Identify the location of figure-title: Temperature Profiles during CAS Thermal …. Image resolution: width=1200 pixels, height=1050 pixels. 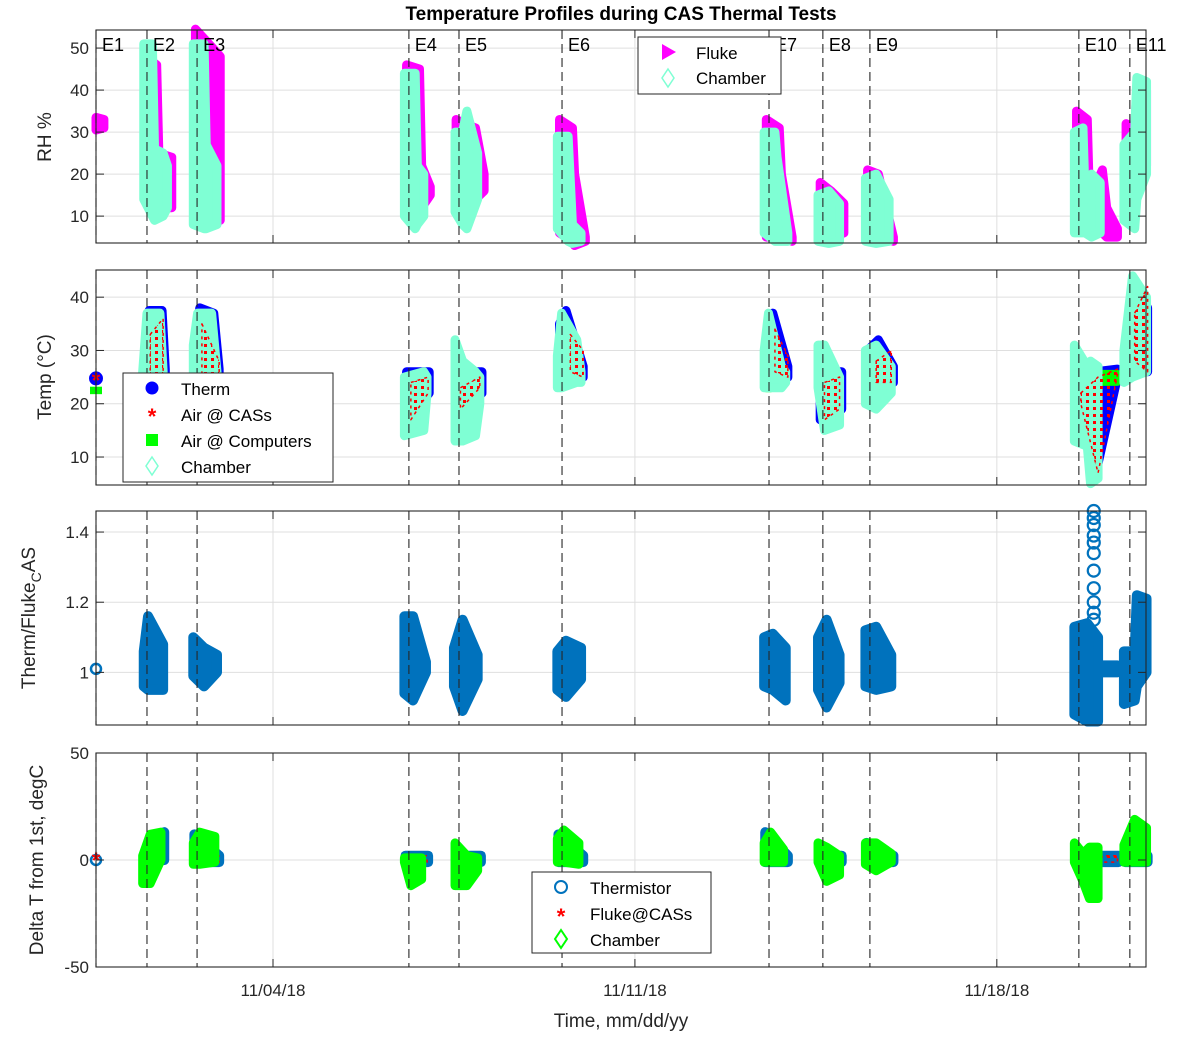
(620, 14).